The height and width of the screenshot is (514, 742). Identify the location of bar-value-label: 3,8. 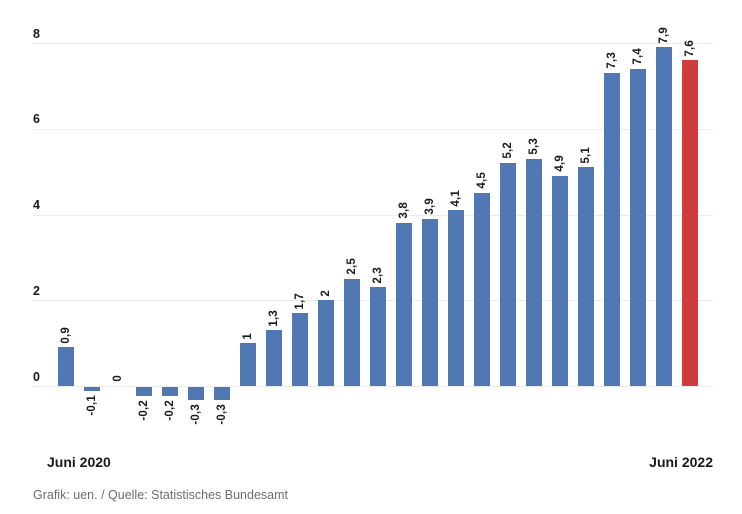
(403, 211).